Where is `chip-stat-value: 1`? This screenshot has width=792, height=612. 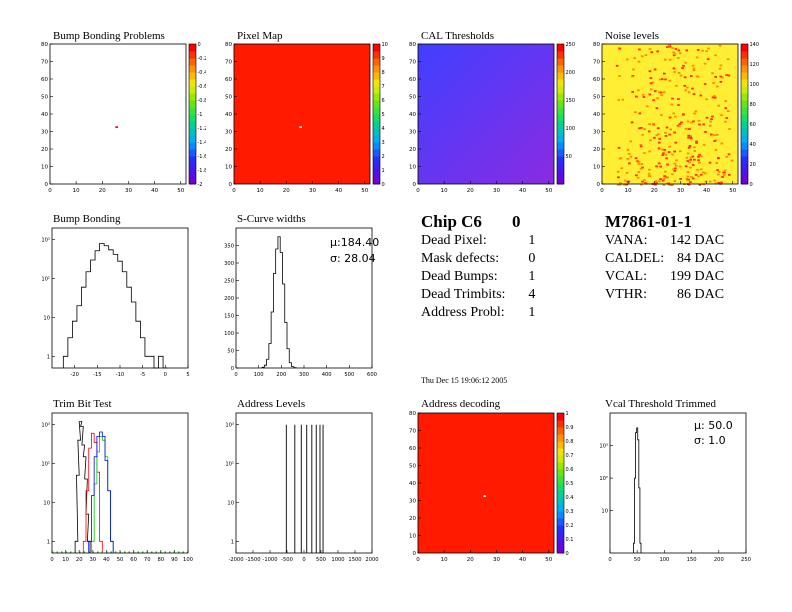
chip-stat-value: 1 is located at coordinates (532, 312).